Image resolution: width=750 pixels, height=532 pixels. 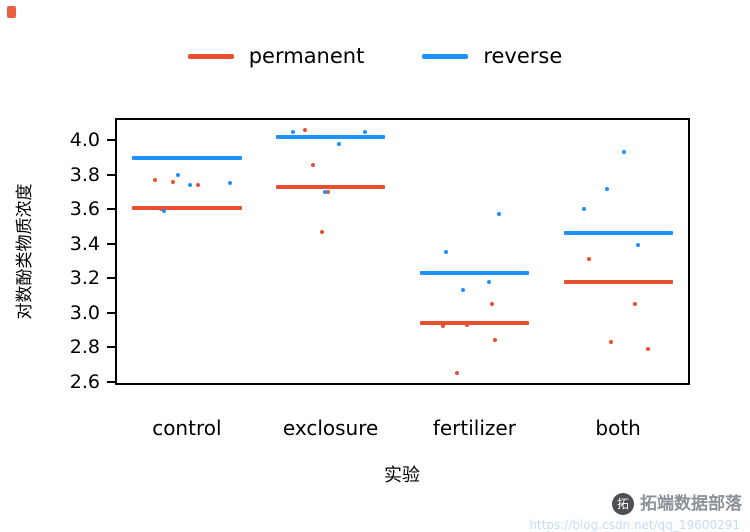 I want to click on legend-item-reverse: reverse, so click(x=492, y=56).